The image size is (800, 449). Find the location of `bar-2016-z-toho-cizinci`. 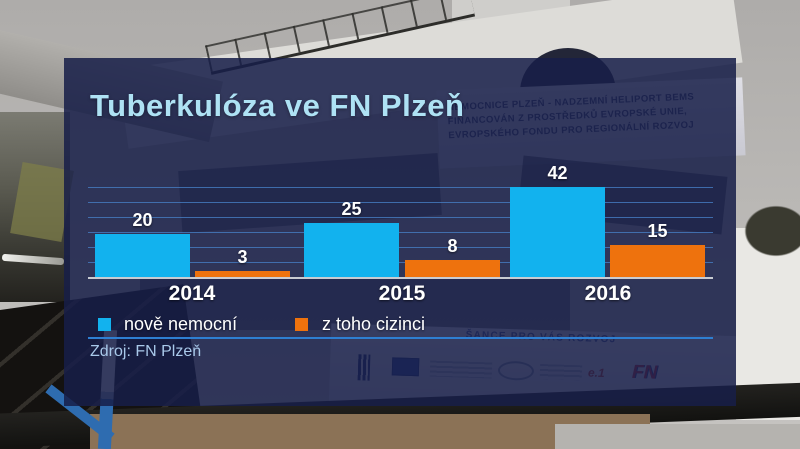

bar-2016-z-toho-cizinci is located at coordinates (657, 260).